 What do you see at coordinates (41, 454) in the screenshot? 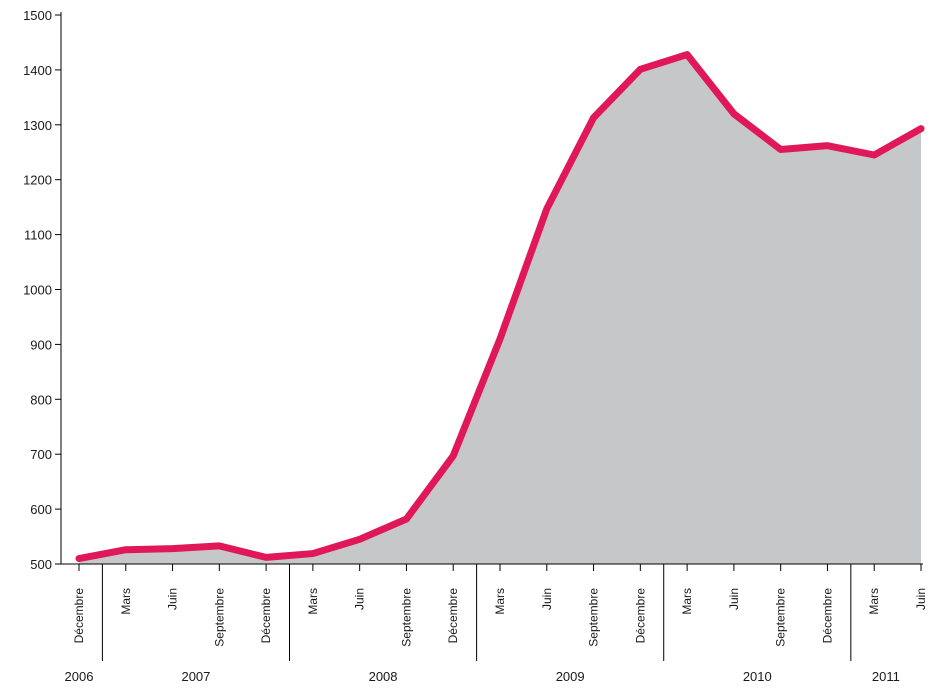
I see `y-tick-label: 700` at bounding box center [41, 454].